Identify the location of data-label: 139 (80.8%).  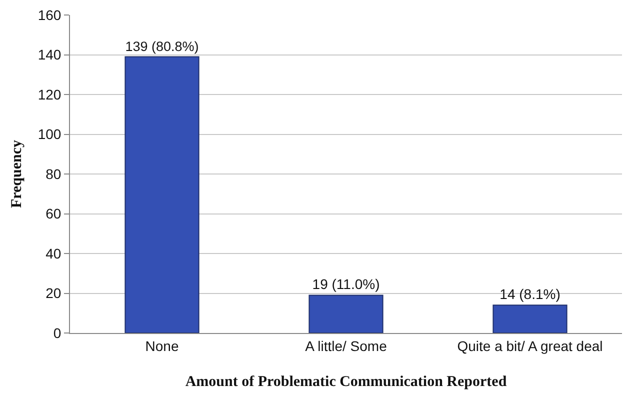
(162, 46).